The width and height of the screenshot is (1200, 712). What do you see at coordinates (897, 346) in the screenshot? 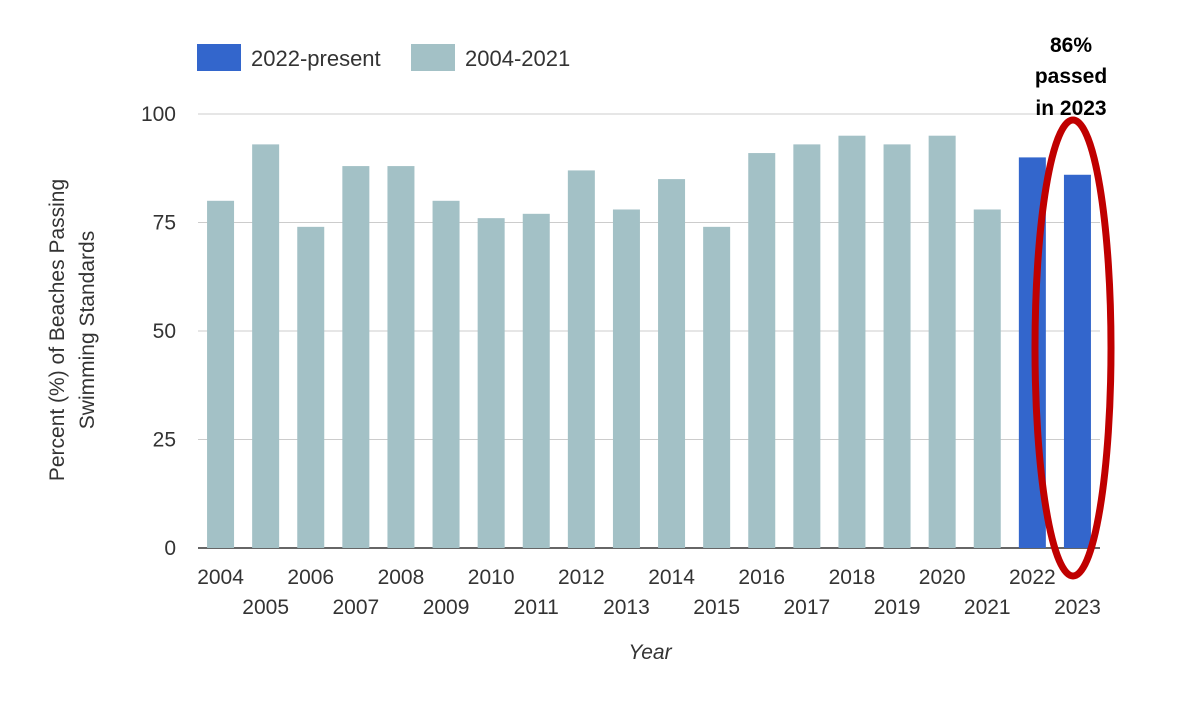
I see `bar-2019` at bounding box center [897, 346].